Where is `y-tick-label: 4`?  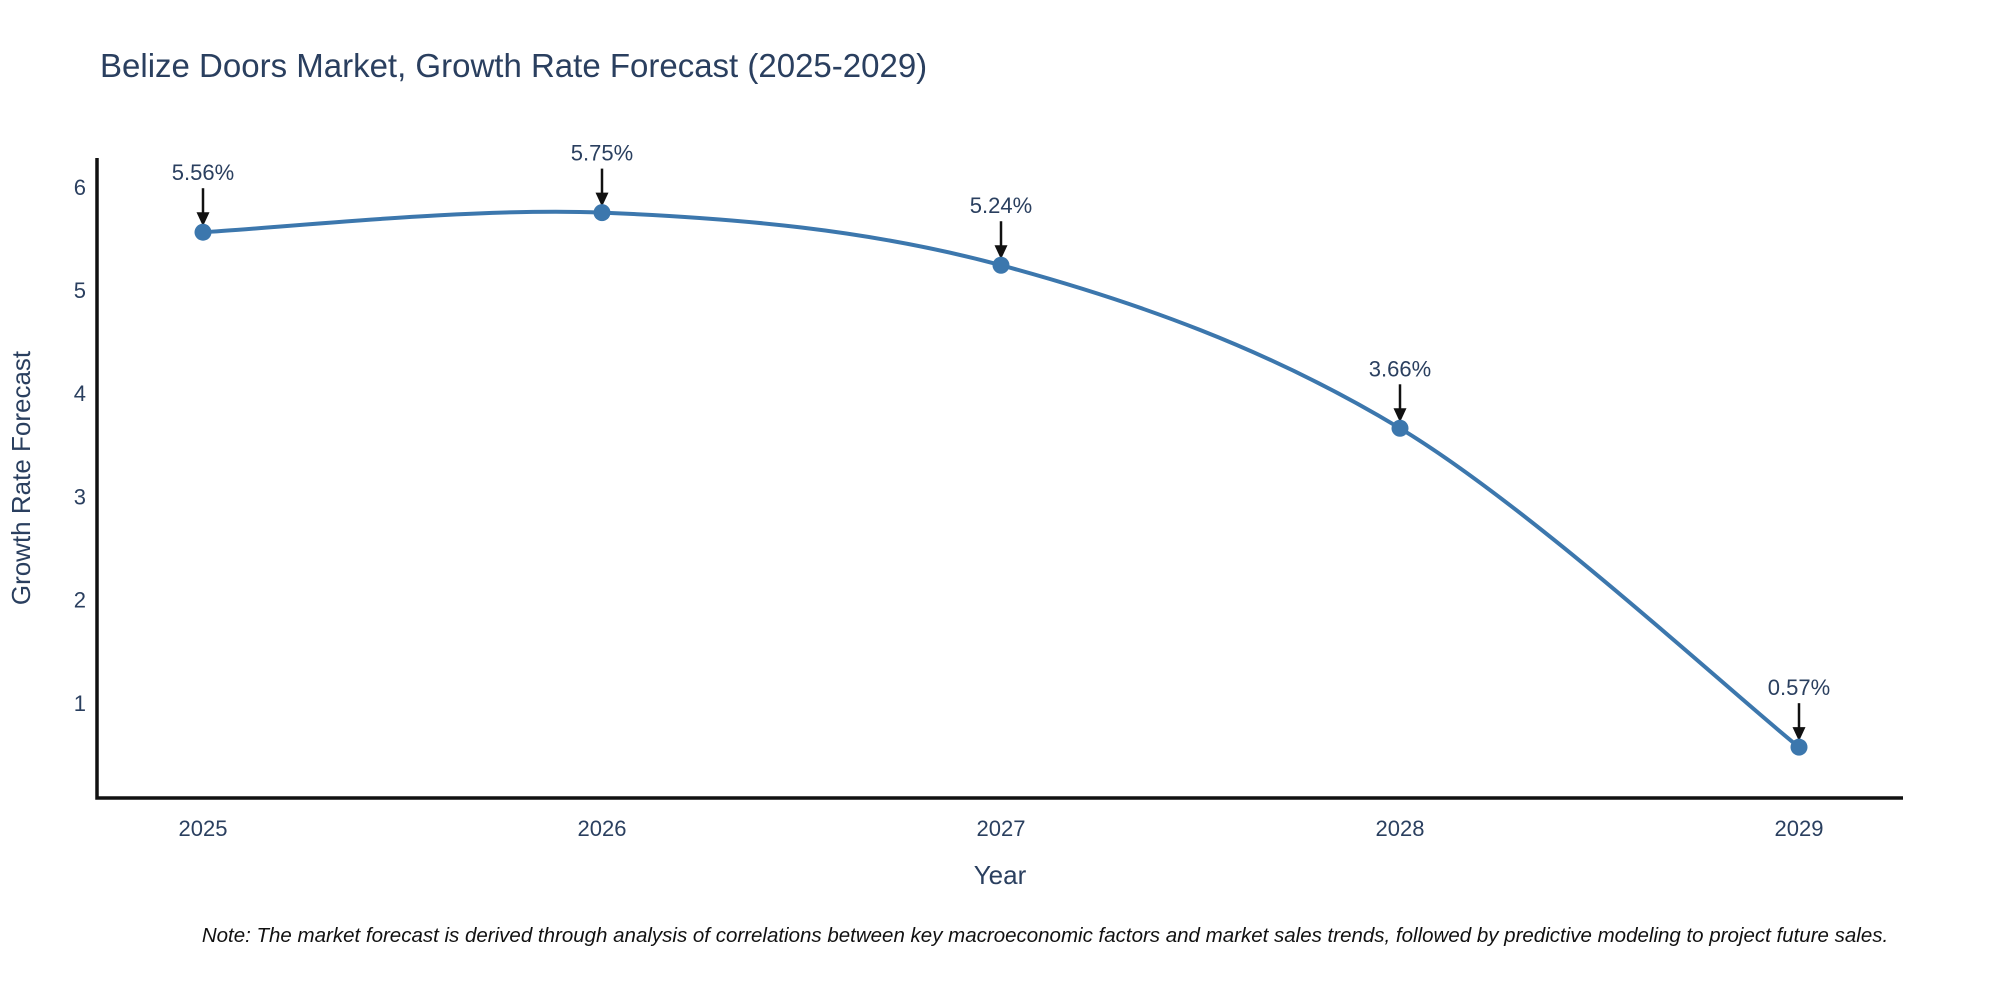 y-tick-label: 4 is located at coordinates (80, 393).